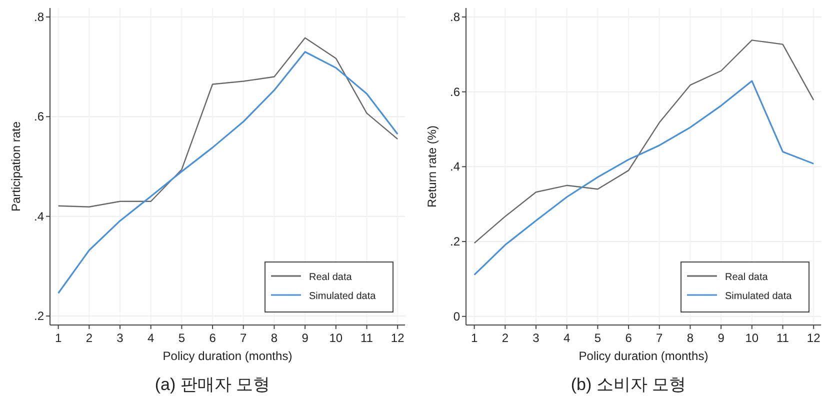 This screenshot has width=822, height=401. I want to click on y-axis-title: Participation rate, so click(16, 166).